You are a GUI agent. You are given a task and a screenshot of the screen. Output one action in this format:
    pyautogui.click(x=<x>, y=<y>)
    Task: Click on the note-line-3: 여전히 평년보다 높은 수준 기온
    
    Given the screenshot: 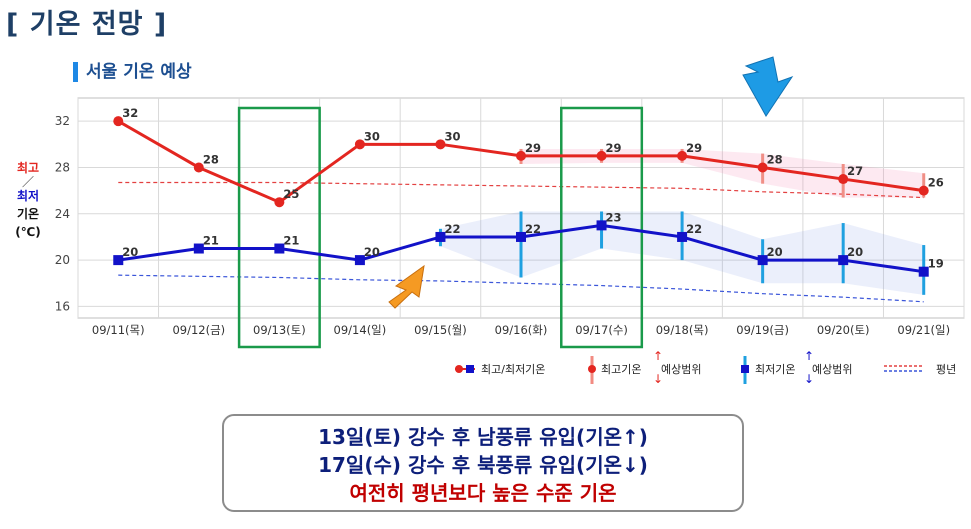 What is the action you would take?
    pyautogui.click(x=483, y=493)
    